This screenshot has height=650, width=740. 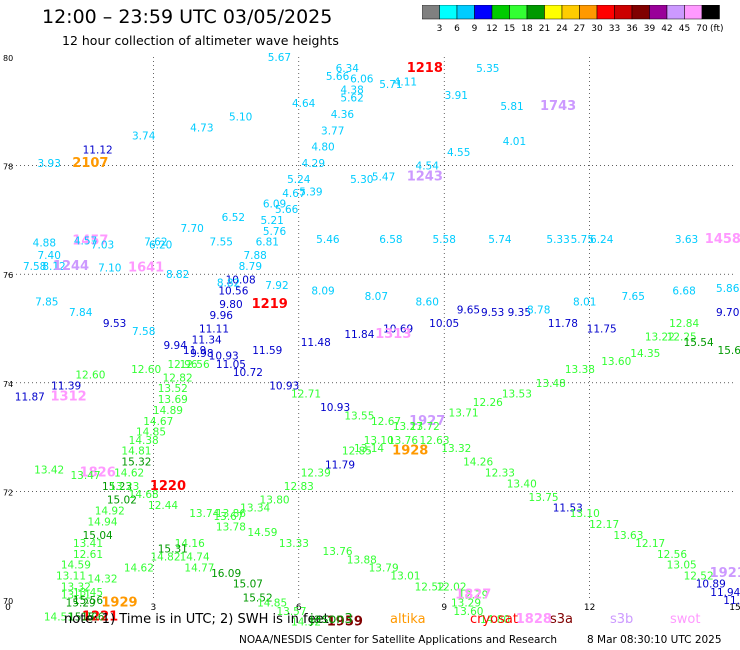 What do you see at coordinates (68, 396) in the screenshot?
I see `pass-time-label: 1312` at bounding box center [68, 396].